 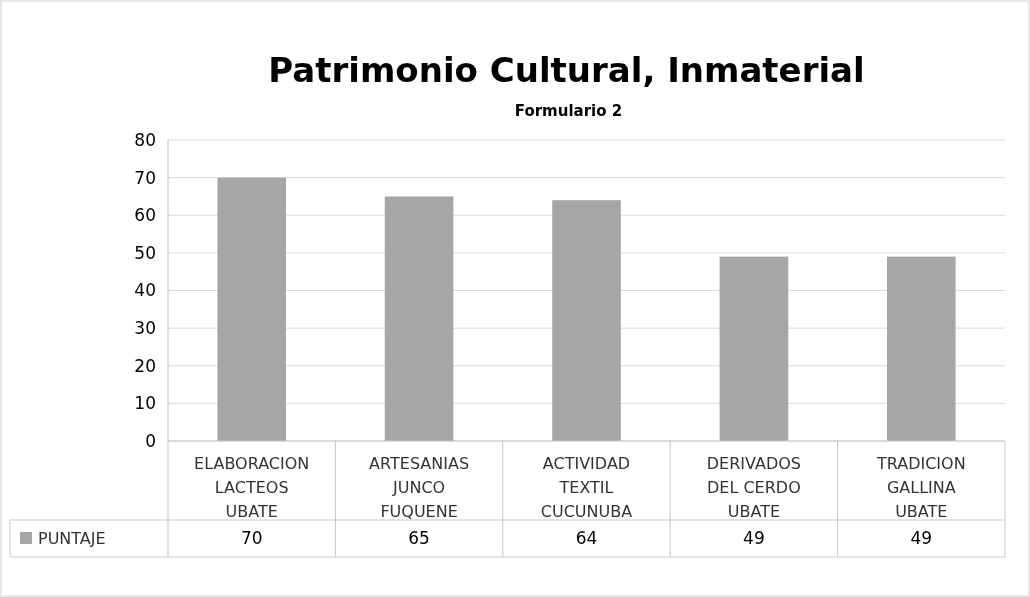 I want to click on y-tick-label: 0, so click(x=150, y=440).